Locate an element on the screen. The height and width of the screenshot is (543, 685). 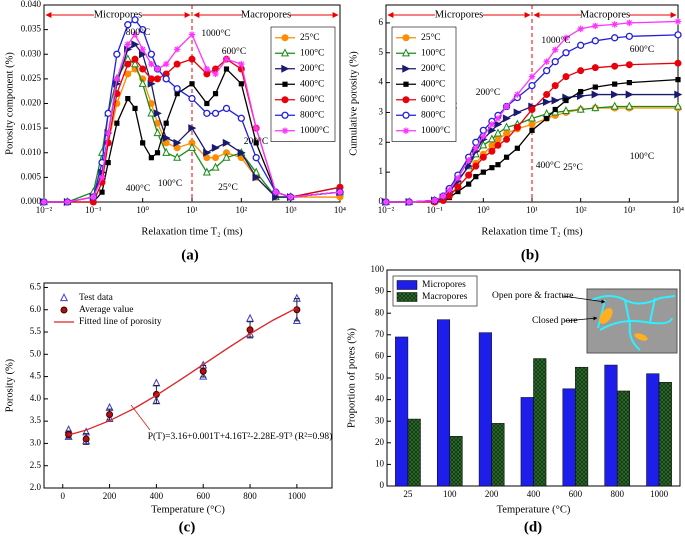
x-tick-label: 100 is located at coordinates (450, 494).